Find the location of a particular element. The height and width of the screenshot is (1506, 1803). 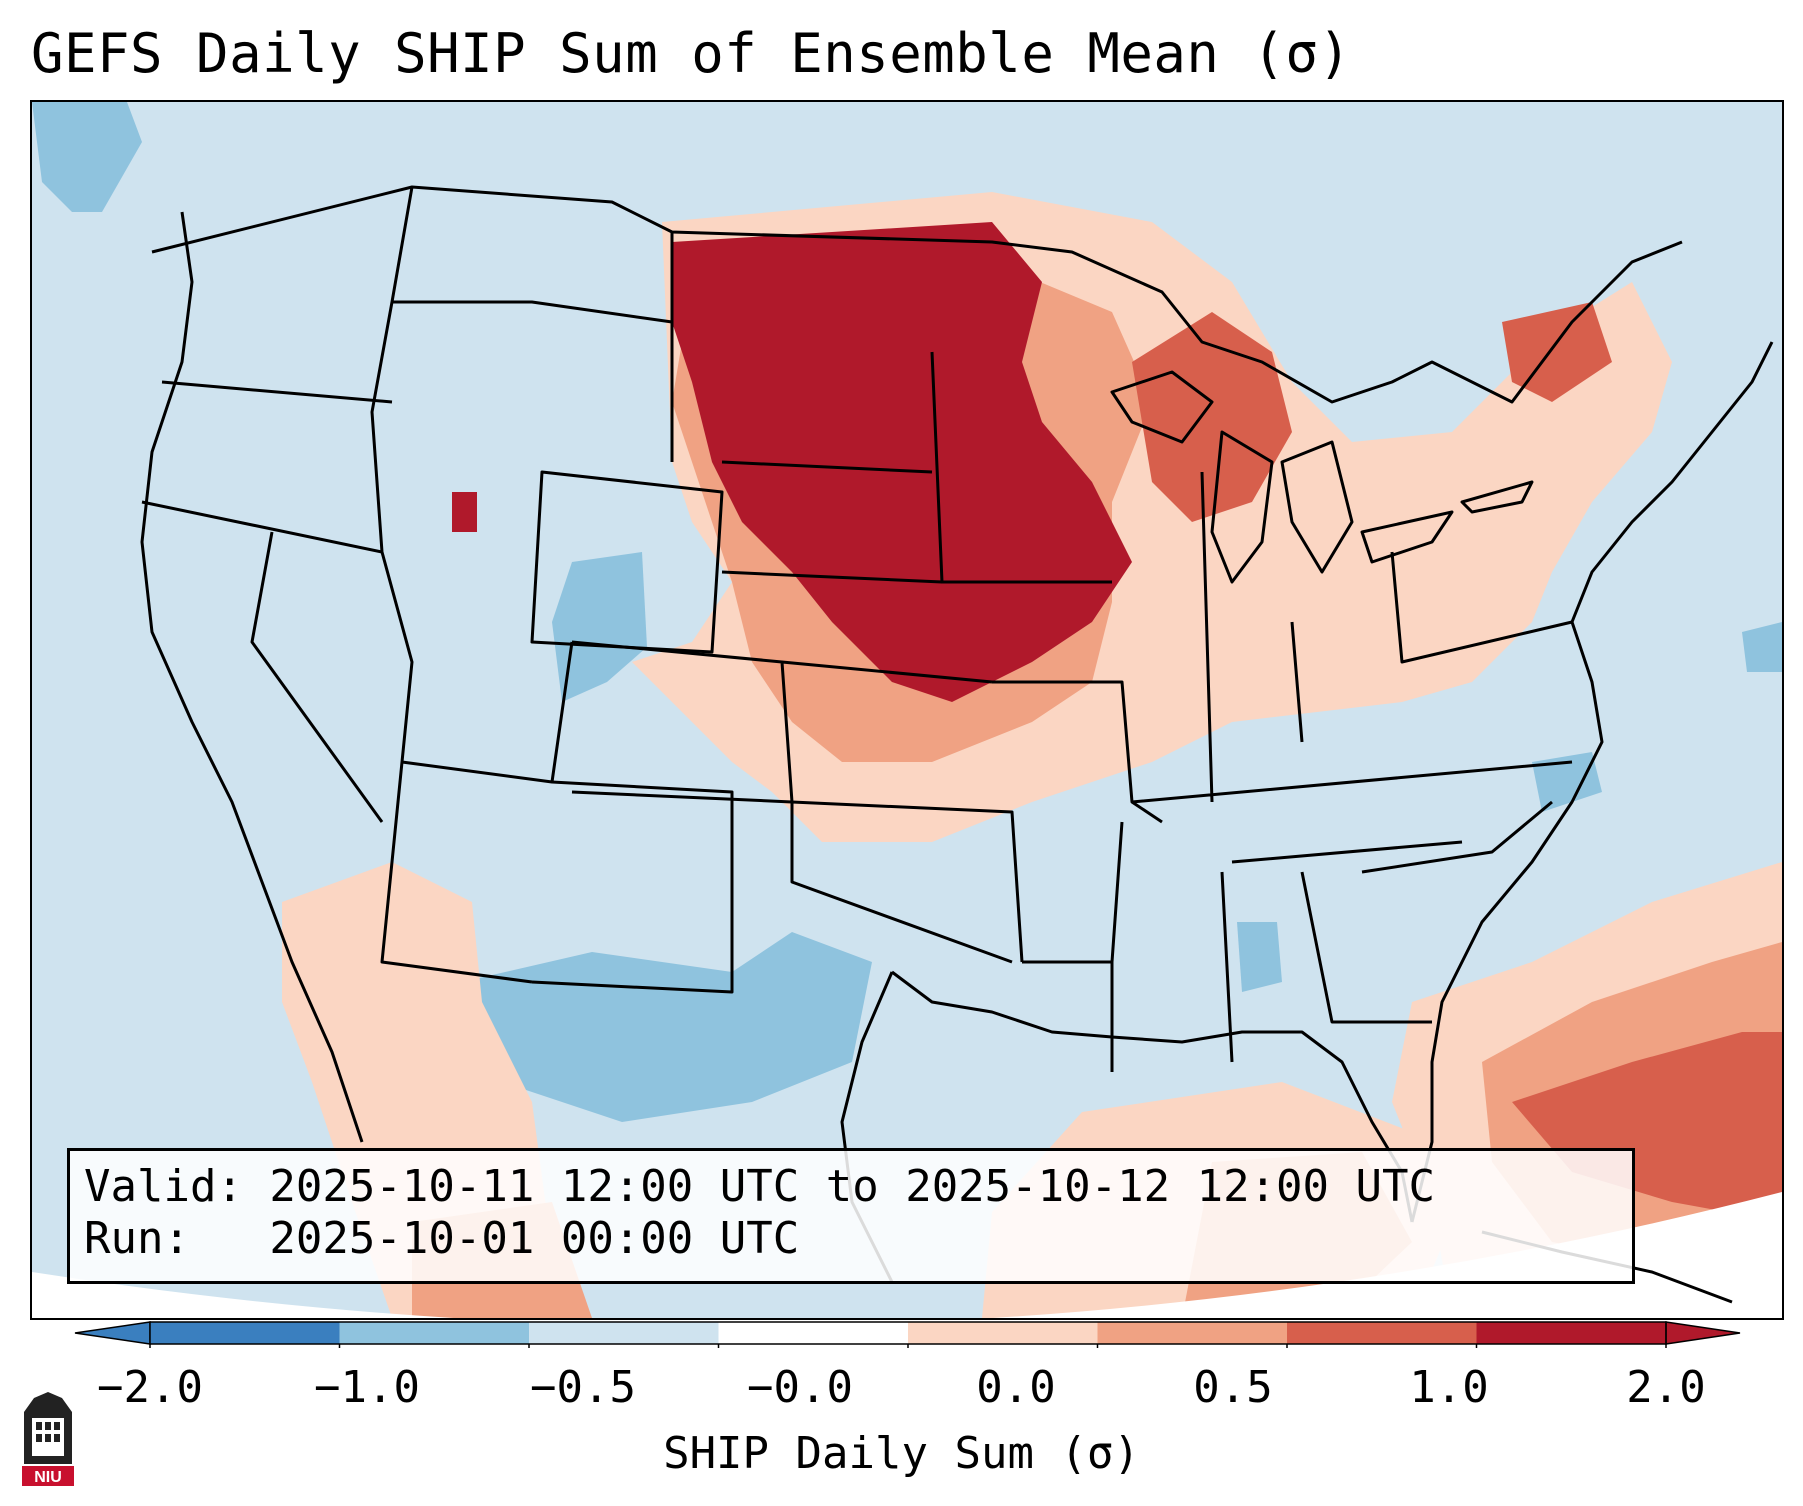

southeast-states is located at coordinates (1287, 936).